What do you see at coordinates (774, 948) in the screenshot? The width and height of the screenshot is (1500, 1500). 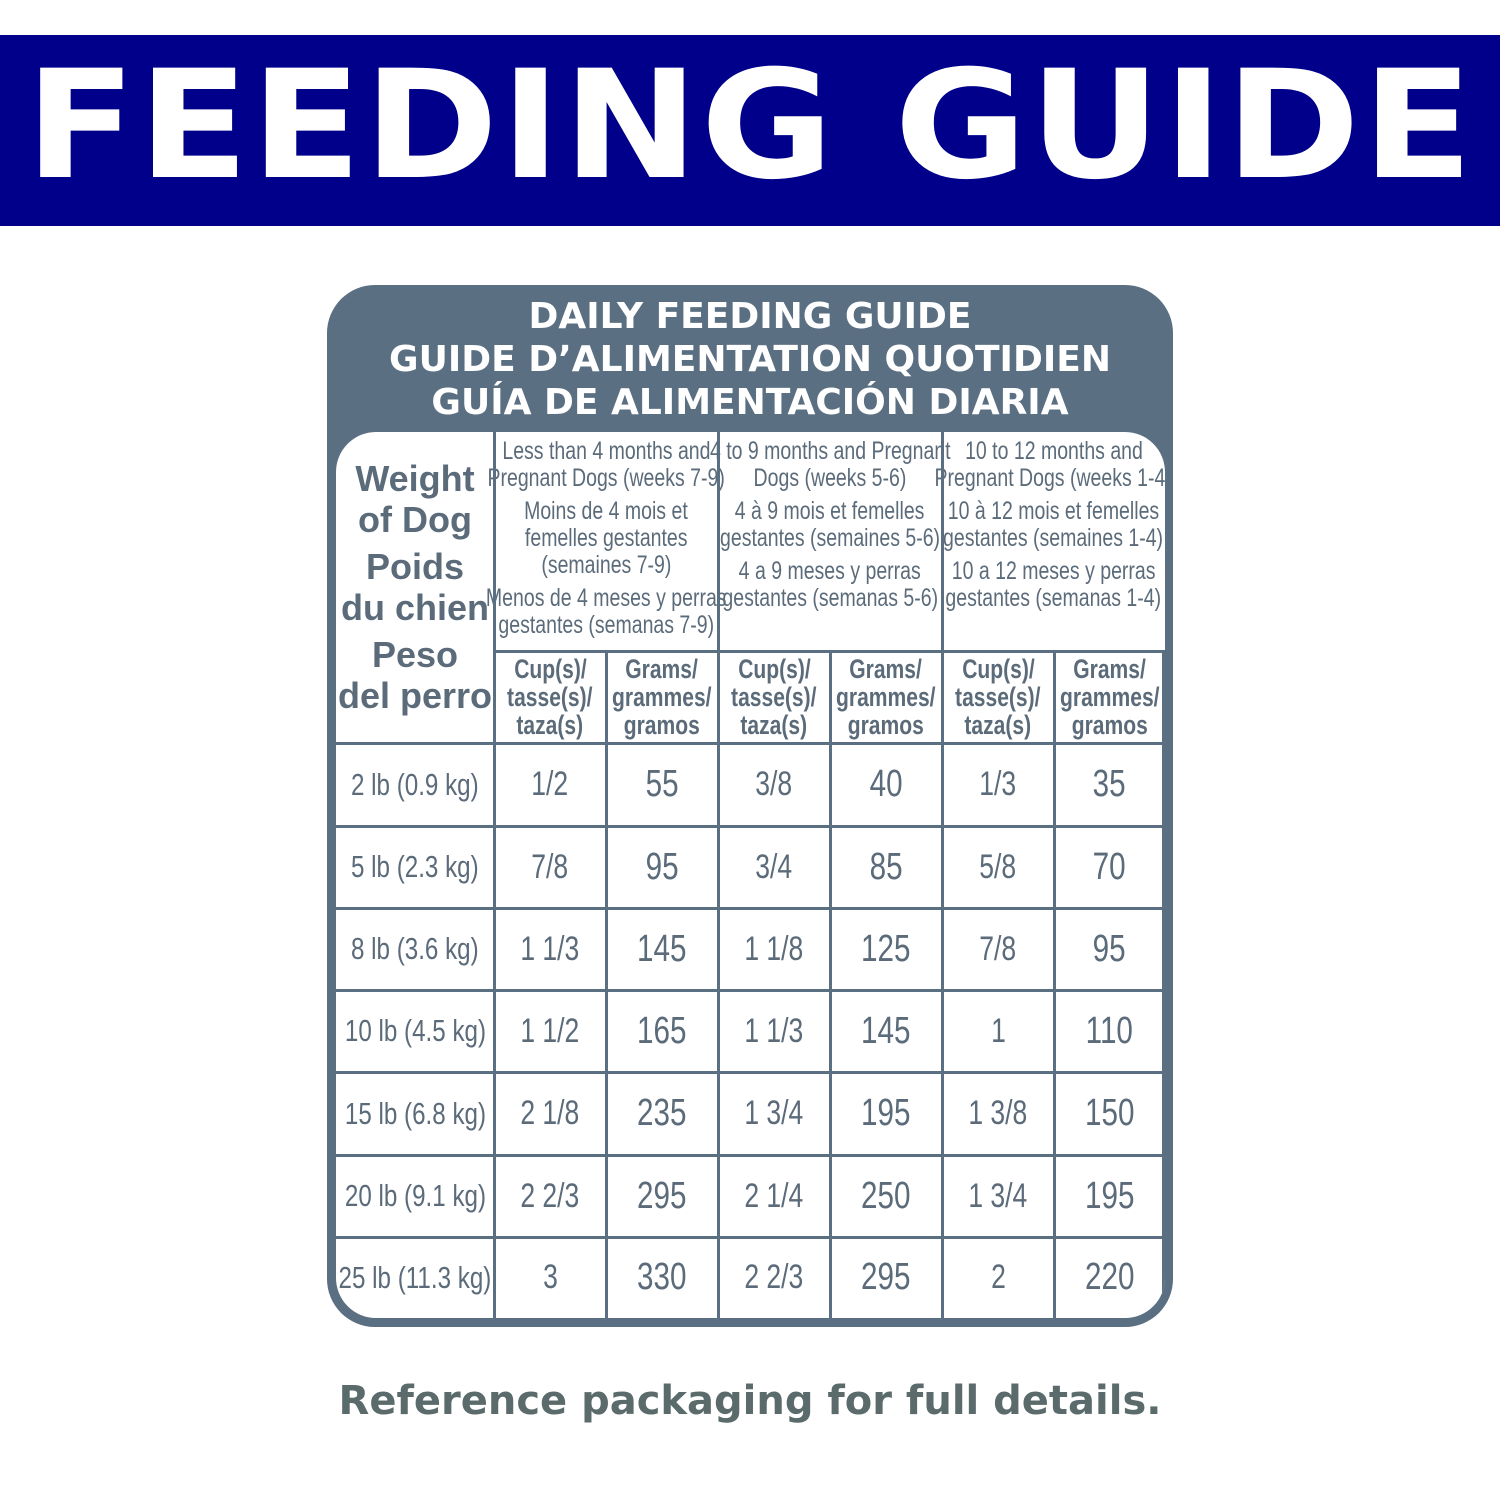 I see `cups-value: 1 1/8` at bounding box center [774, 948].